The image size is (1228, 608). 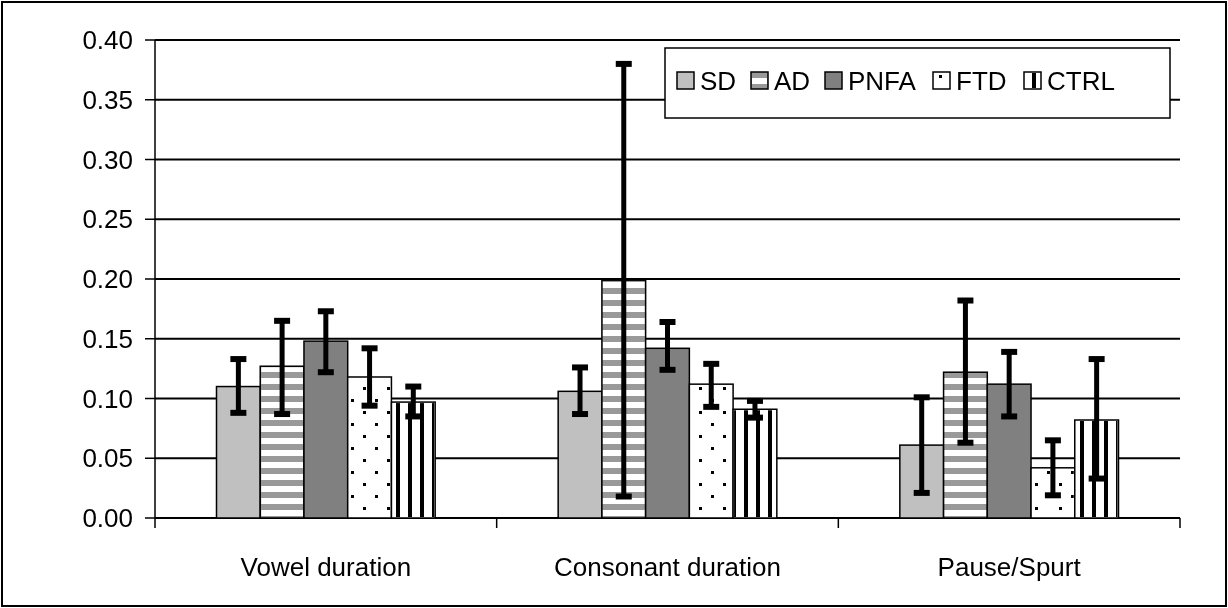 I want to click on legend-label: SD, so click(x=718, y=81).